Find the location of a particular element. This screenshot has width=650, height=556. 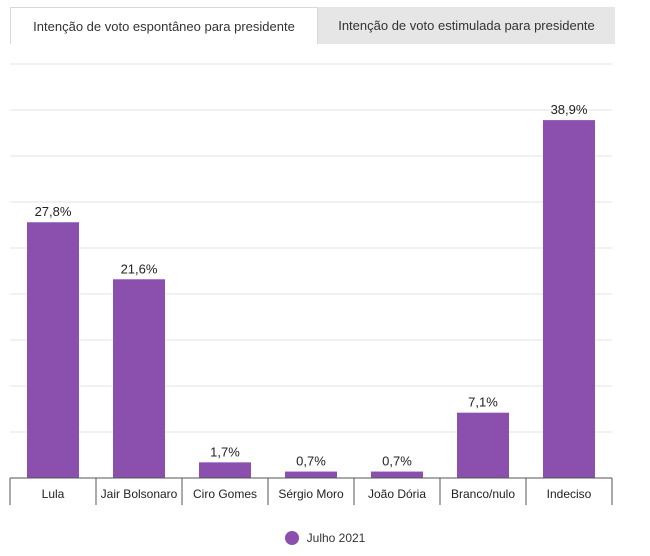

category-label-4: João Dória is located at coordinates (397, 494).